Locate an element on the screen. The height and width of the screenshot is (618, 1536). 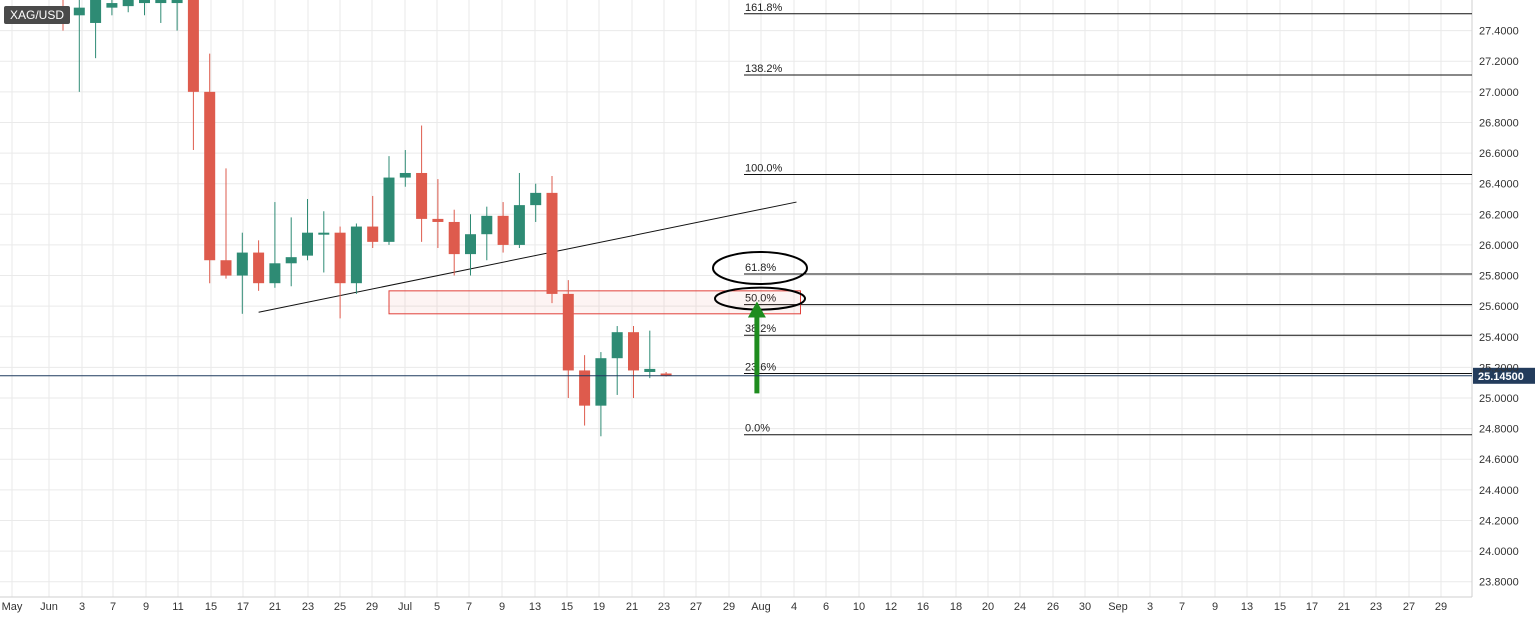
fib-level-label: 0.0% is located at coordinates (757, 429).